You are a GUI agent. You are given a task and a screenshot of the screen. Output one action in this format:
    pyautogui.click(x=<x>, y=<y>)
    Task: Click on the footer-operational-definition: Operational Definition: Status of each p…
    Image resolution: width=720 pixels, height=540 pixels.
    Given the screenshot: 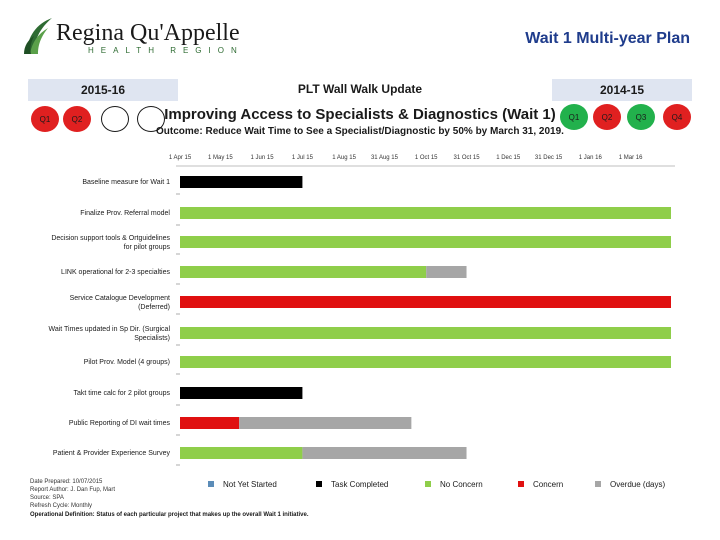 What is the action you would take?
    pyautogui.click(x=169, y=515)
    